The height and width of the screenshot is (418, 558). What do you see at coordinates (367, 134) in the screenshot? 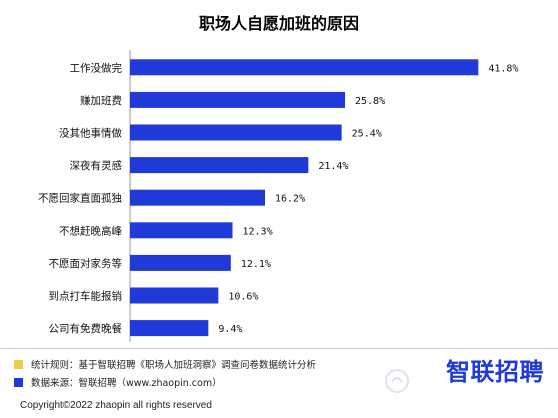
I see `value-label: 25.4%` at bounding box center [367, 134].